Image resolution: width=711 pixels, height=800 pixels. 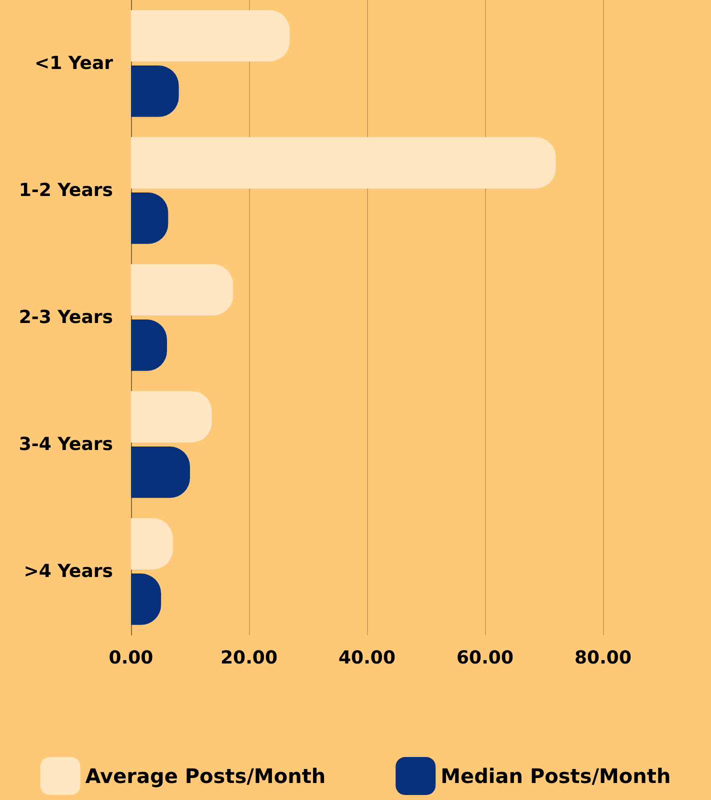 I want to click on x-tick-label: 20.00, so click(x=249, y=658).